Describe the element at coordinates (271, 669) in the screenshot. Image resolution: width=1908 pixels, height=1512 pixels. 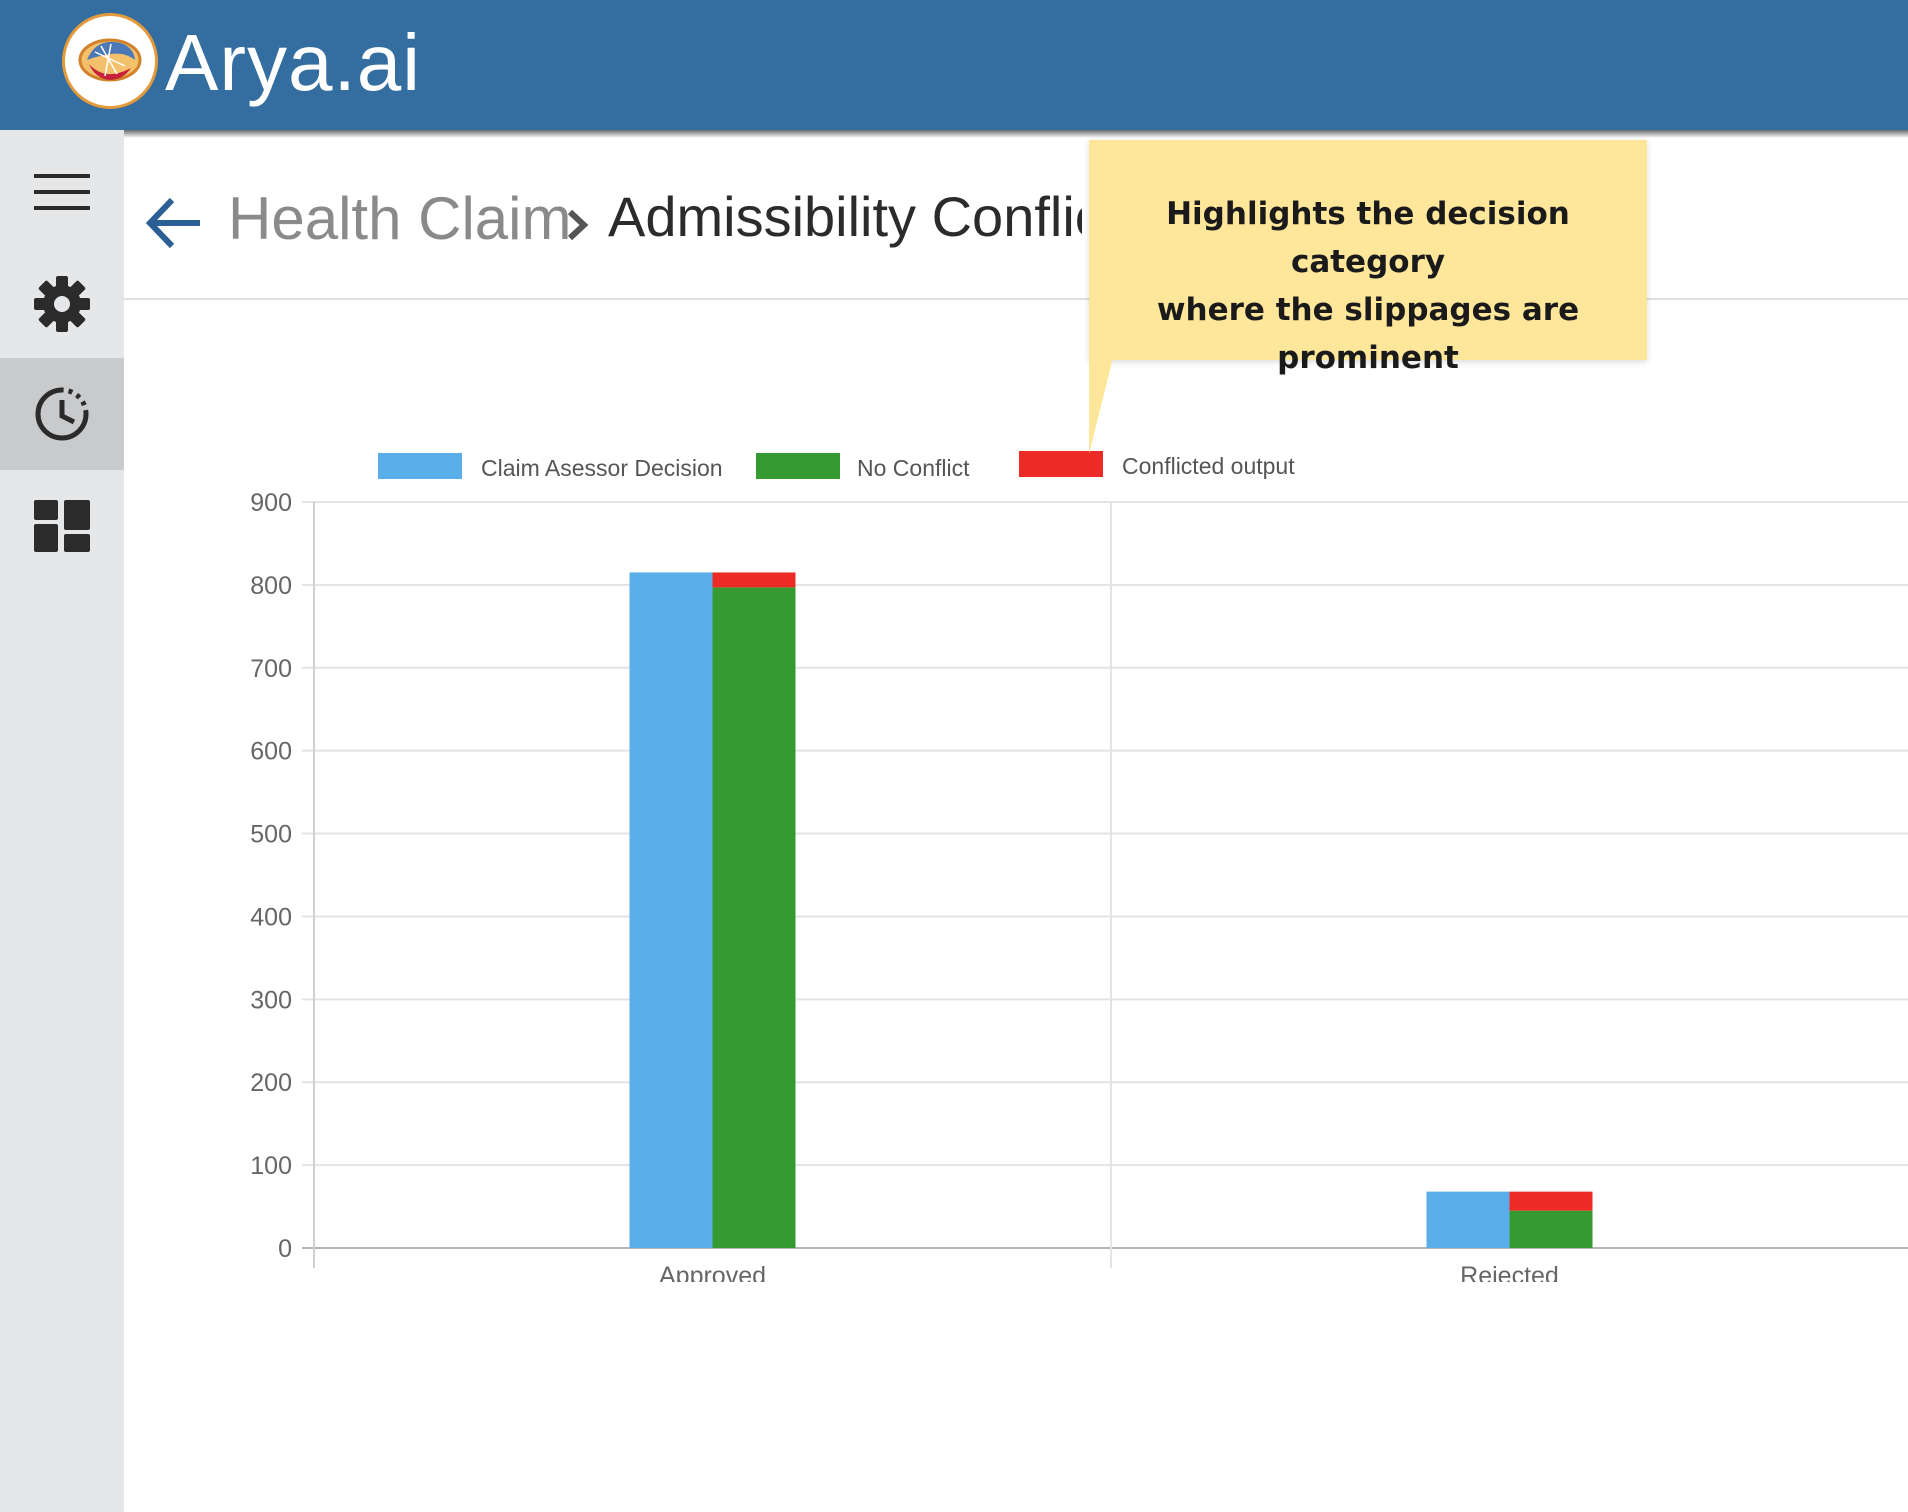
I see `y-tick-label: 700` at that location.